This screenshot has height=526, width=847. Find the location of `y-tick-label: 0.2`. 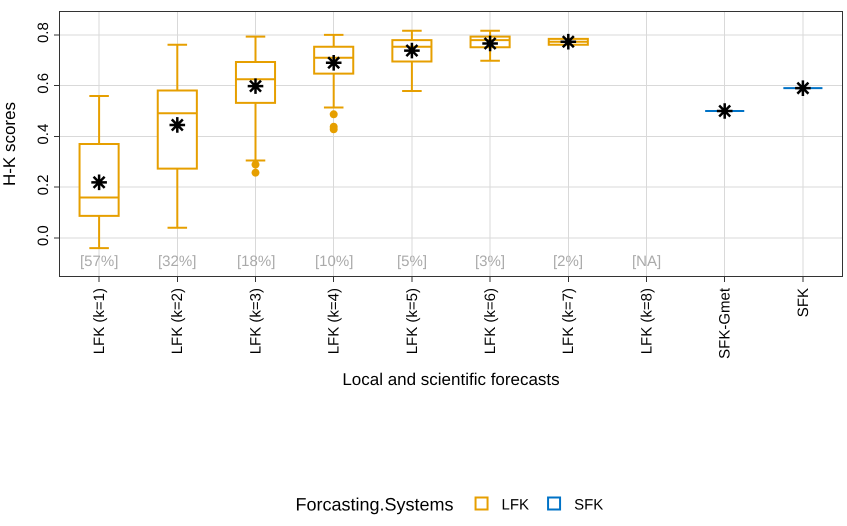

y-tick-label: 0.2 is located at coordinates (43, 185).